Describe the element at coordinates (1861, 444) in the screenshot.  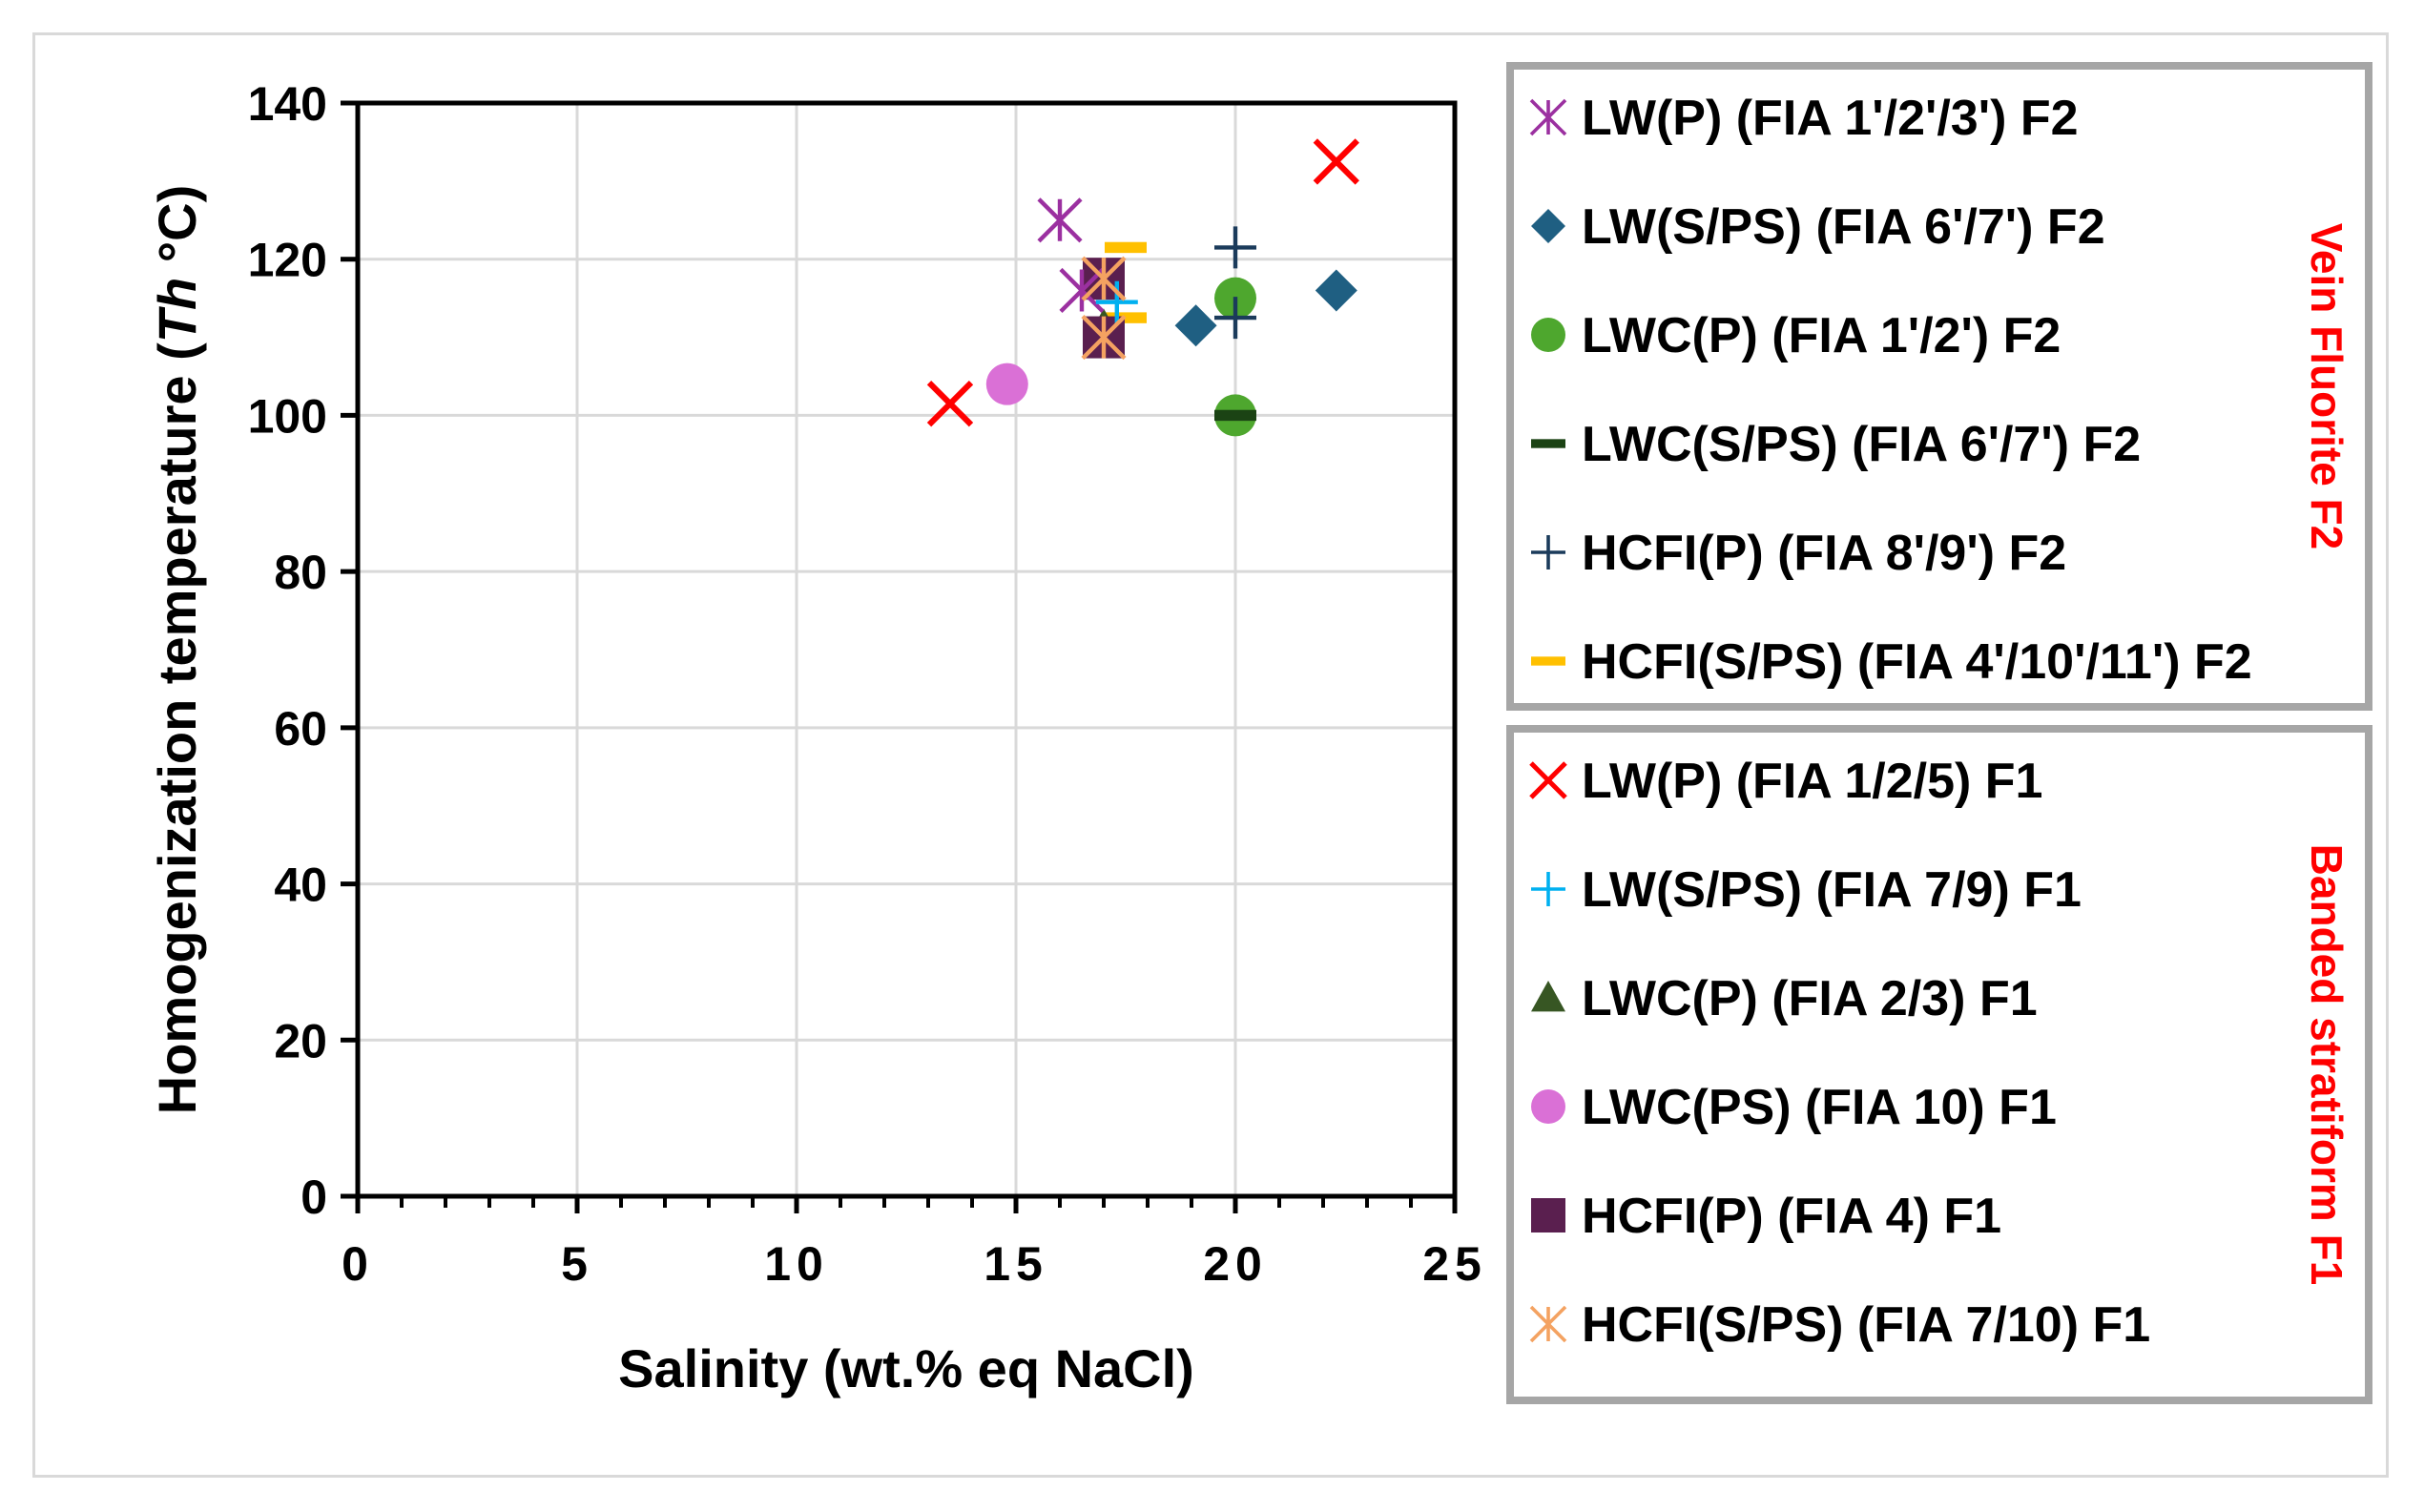
I see `legend-label: LWC(S/PS) (FIA 6'/7') F2` at that location.